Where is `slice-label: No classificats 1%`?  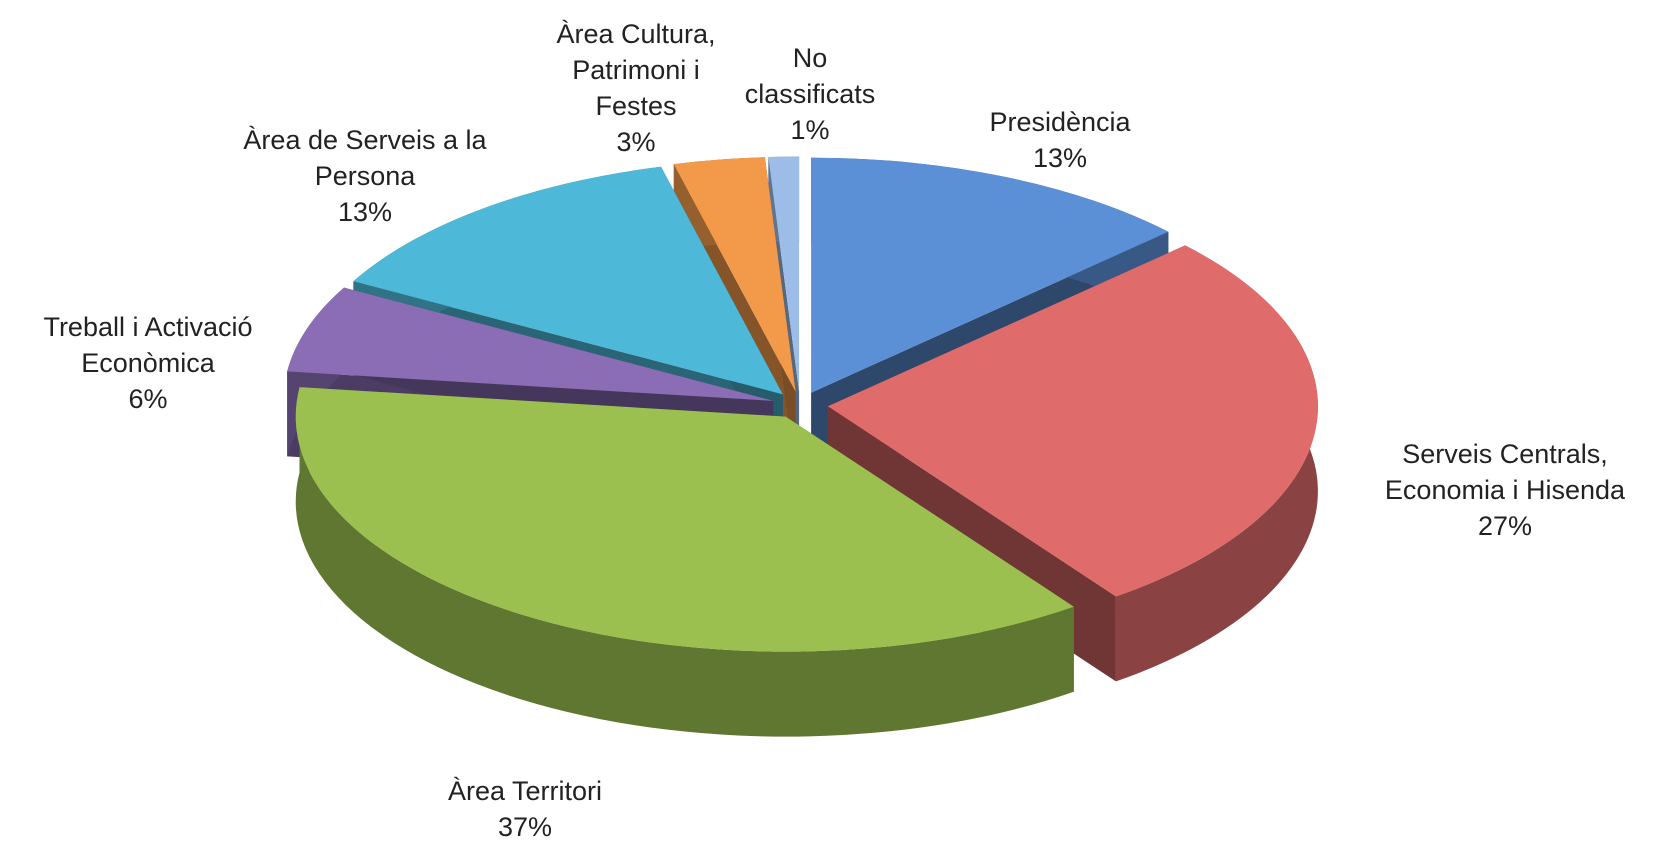 slice-label: No classificats 1% is located at coordinates (810, 94).